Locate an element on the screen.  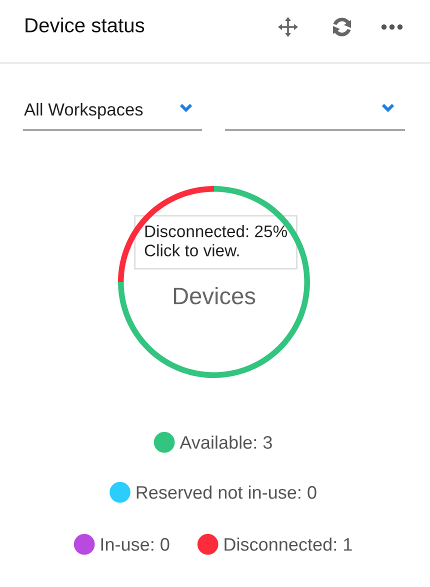
legend-label: Reserved not in-use: 0 is located at coordinates (226, 492).